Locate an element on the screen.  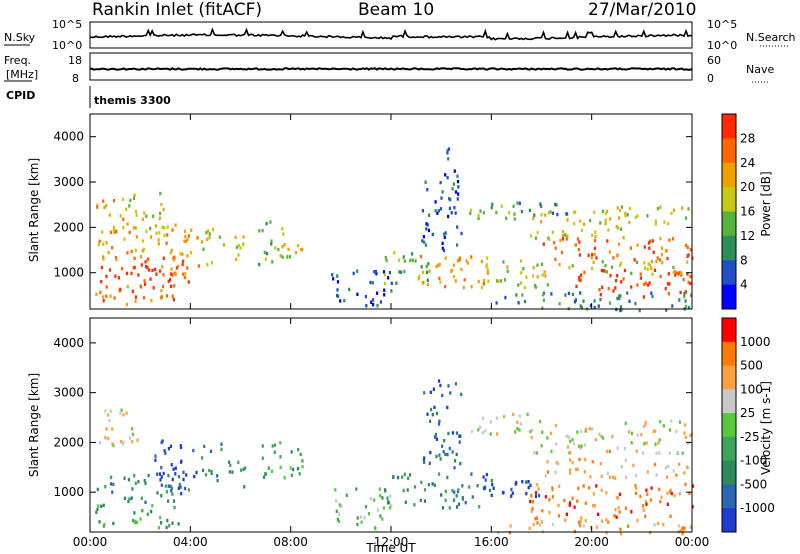
colorbar-tick-label: 500 is located at coordinates (751, 366).